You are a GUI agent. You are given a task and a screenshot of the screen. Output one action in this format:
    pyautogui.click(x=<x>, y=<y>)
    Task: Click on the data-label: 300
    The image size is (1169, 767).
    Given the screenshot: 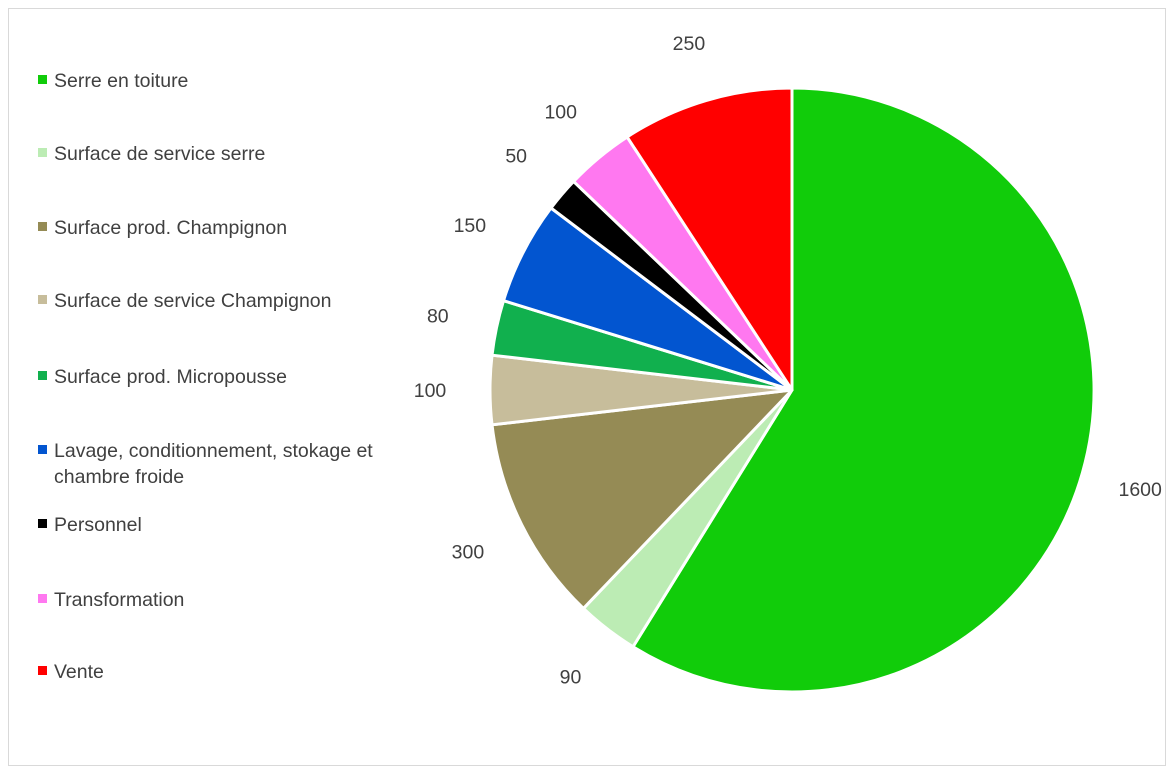 What is the action you would take?
    pyautogui.click(x=468, y=552)
    